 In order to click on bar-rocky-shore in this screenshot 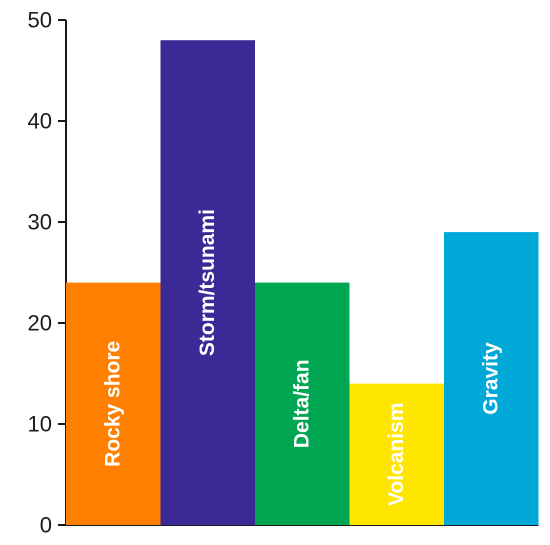, I will do `click(113, 403)`.